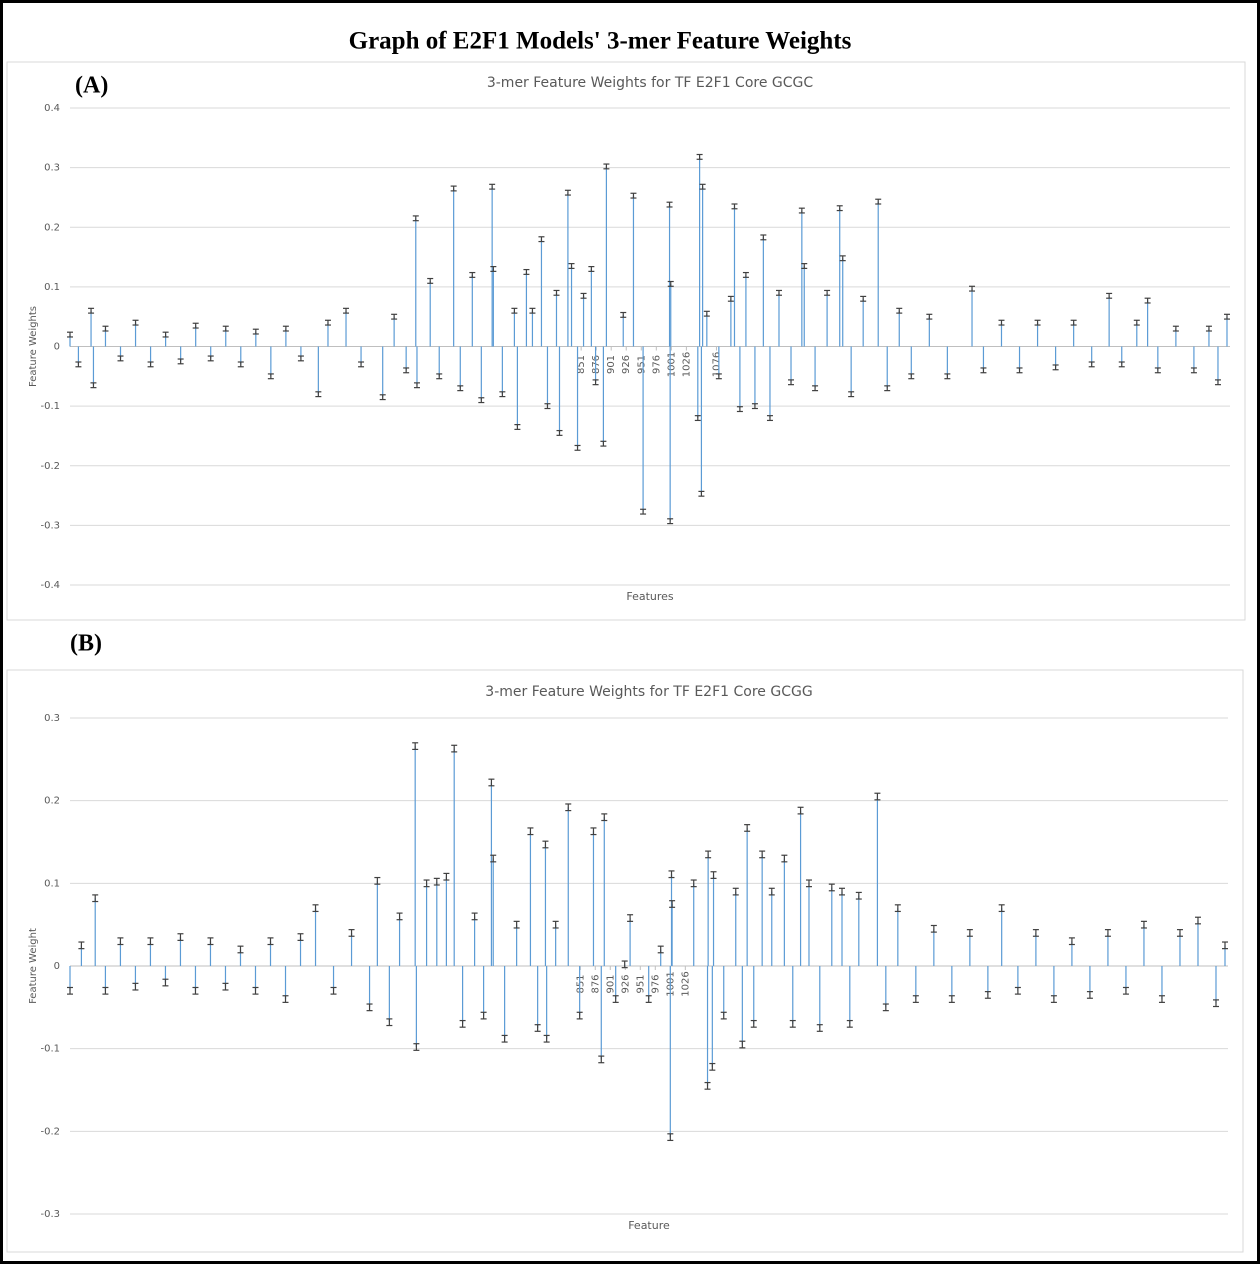  Describe the element at coordinates (50, 525) in the screenshot. I see `y-tick-label: -0.3` at that location.